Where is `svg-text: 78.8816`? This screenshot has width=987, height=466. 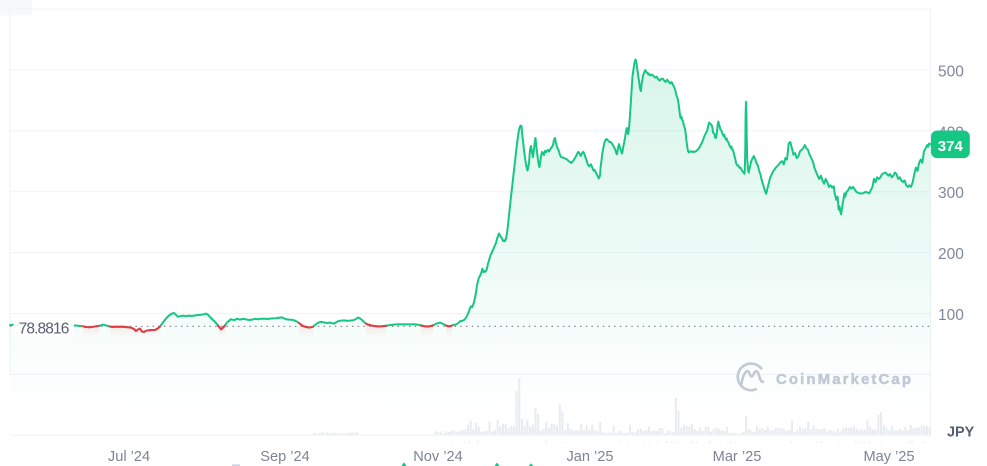 svg-text: 78.8816 is located at coordinates (44, 328).